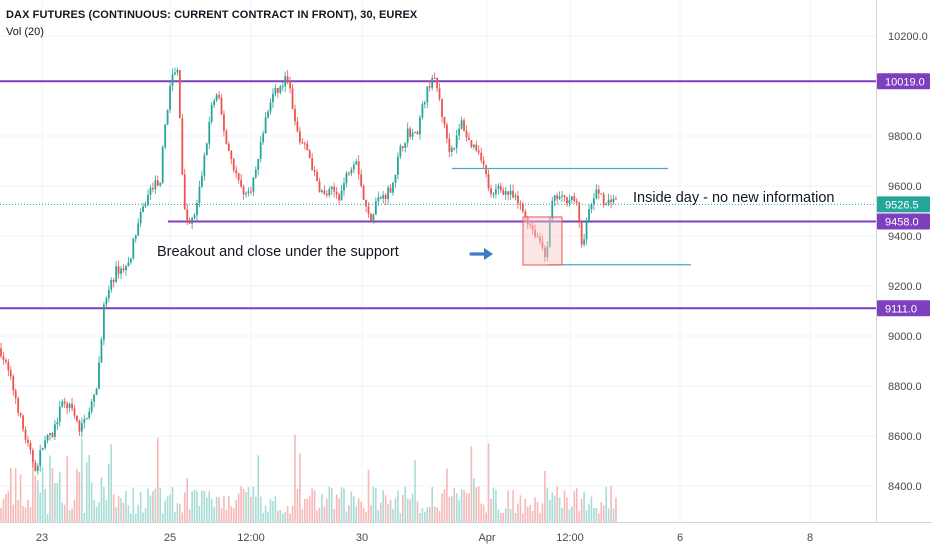 The height and width of the screenshot is (550, 932). I want to click on time-tick-label: 30, so click(362, 538).